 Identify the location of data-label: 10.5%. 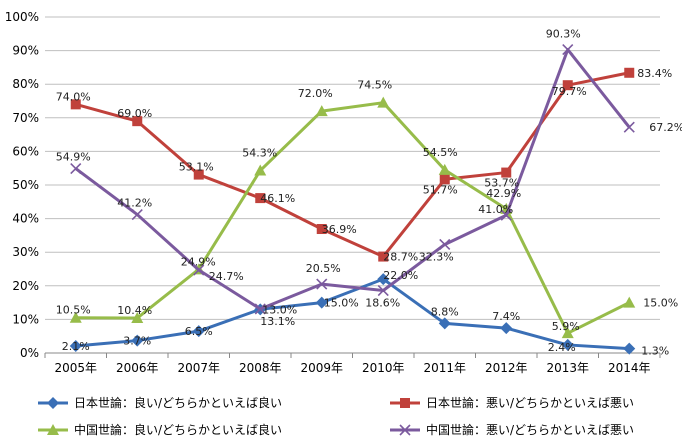
(73, 310).